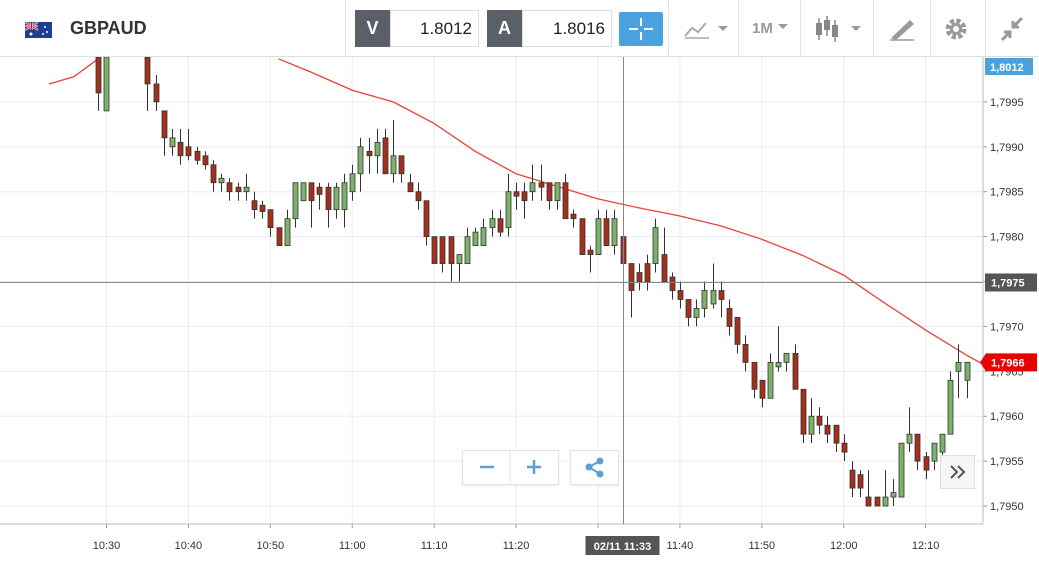 The height and width of the screenshot is (561, 1039). I want to click on candle-style-button, so click(839, 29).